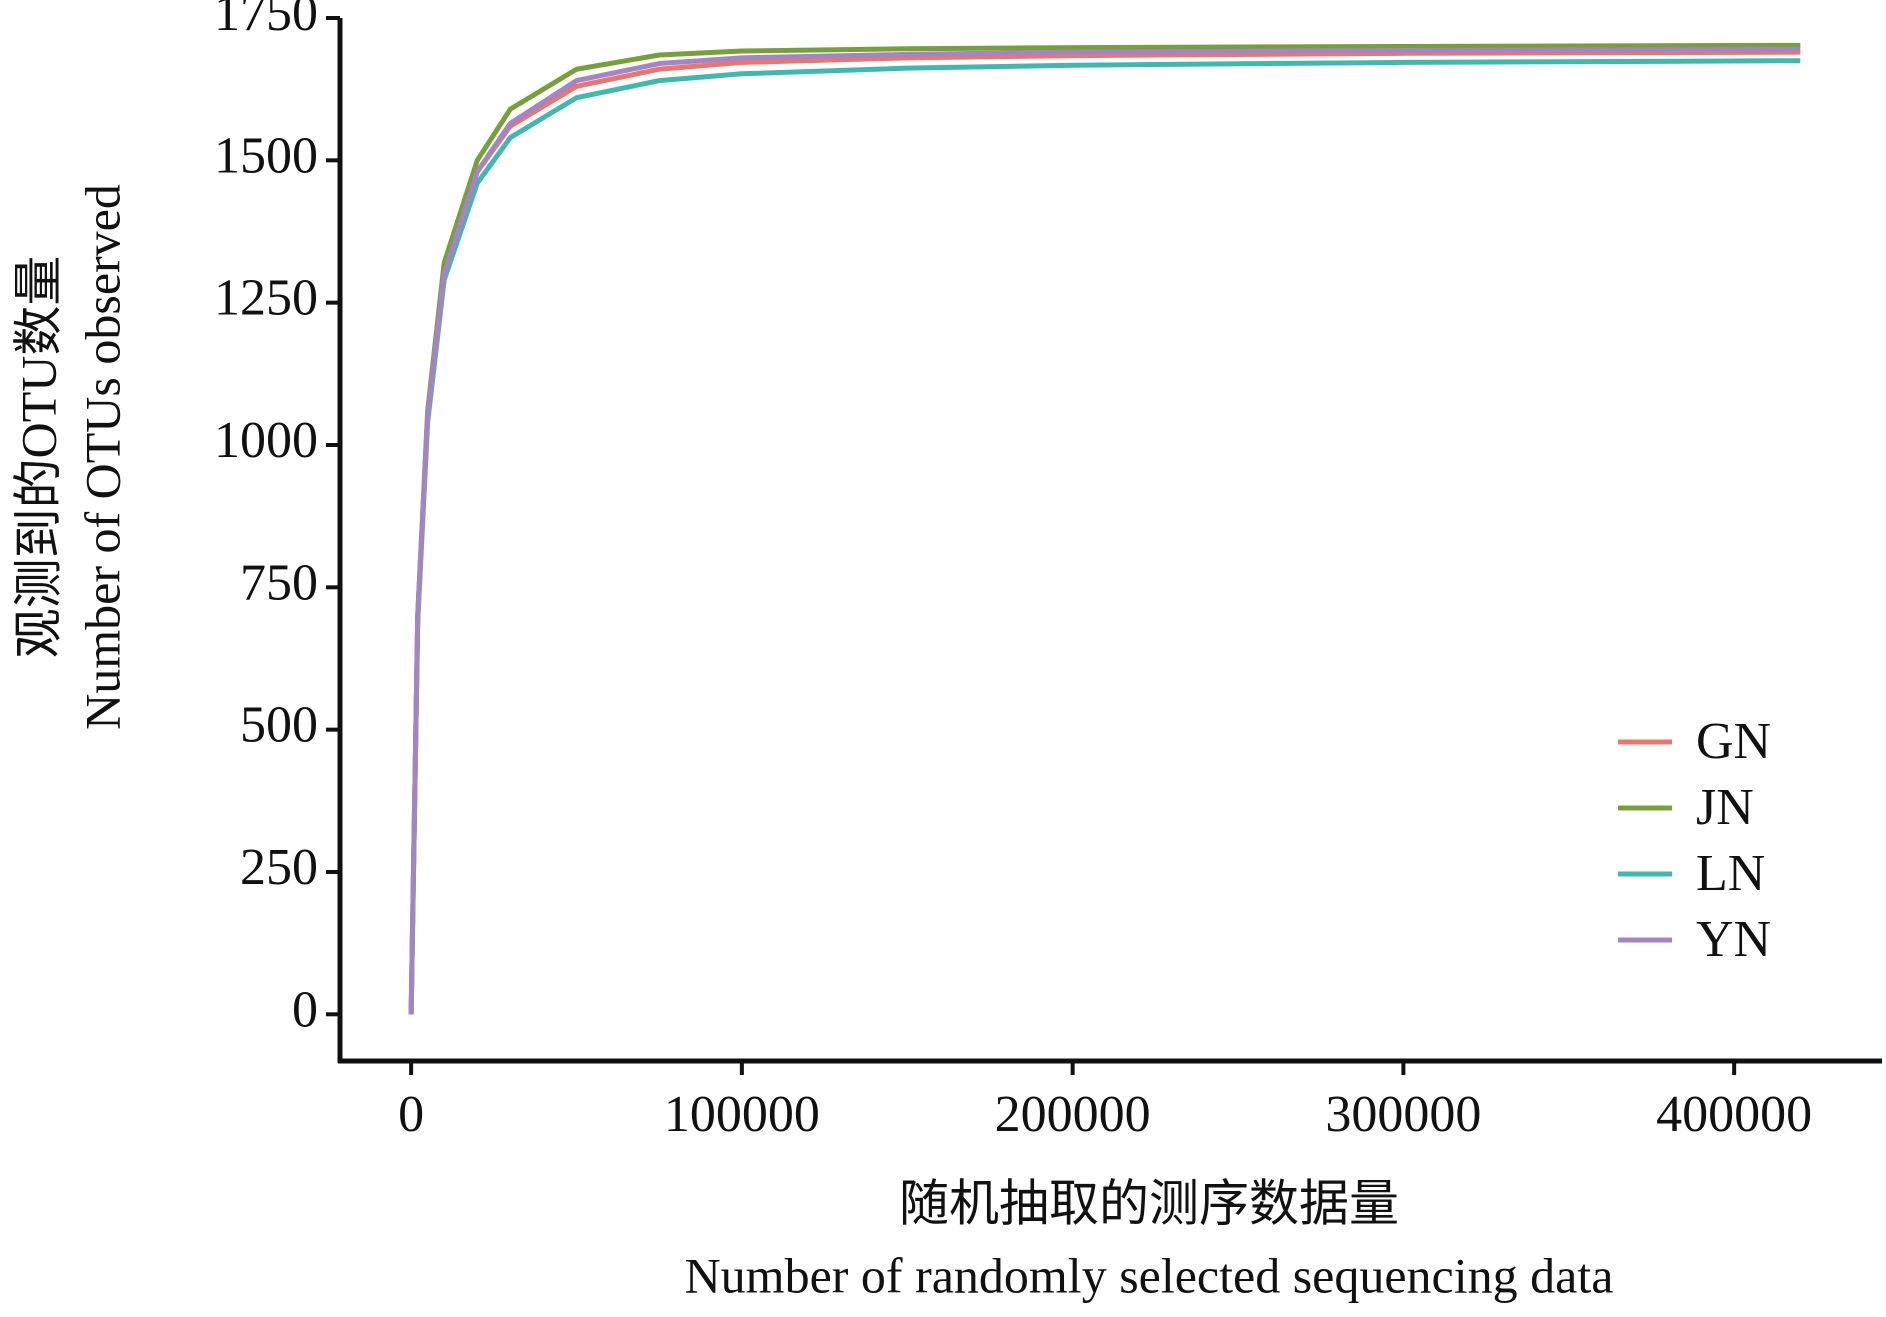 The image size is (1886, 1317). Describe the element at coordinates (1733, 939) in the screenshot. I see `legend-label: YN` at that location.